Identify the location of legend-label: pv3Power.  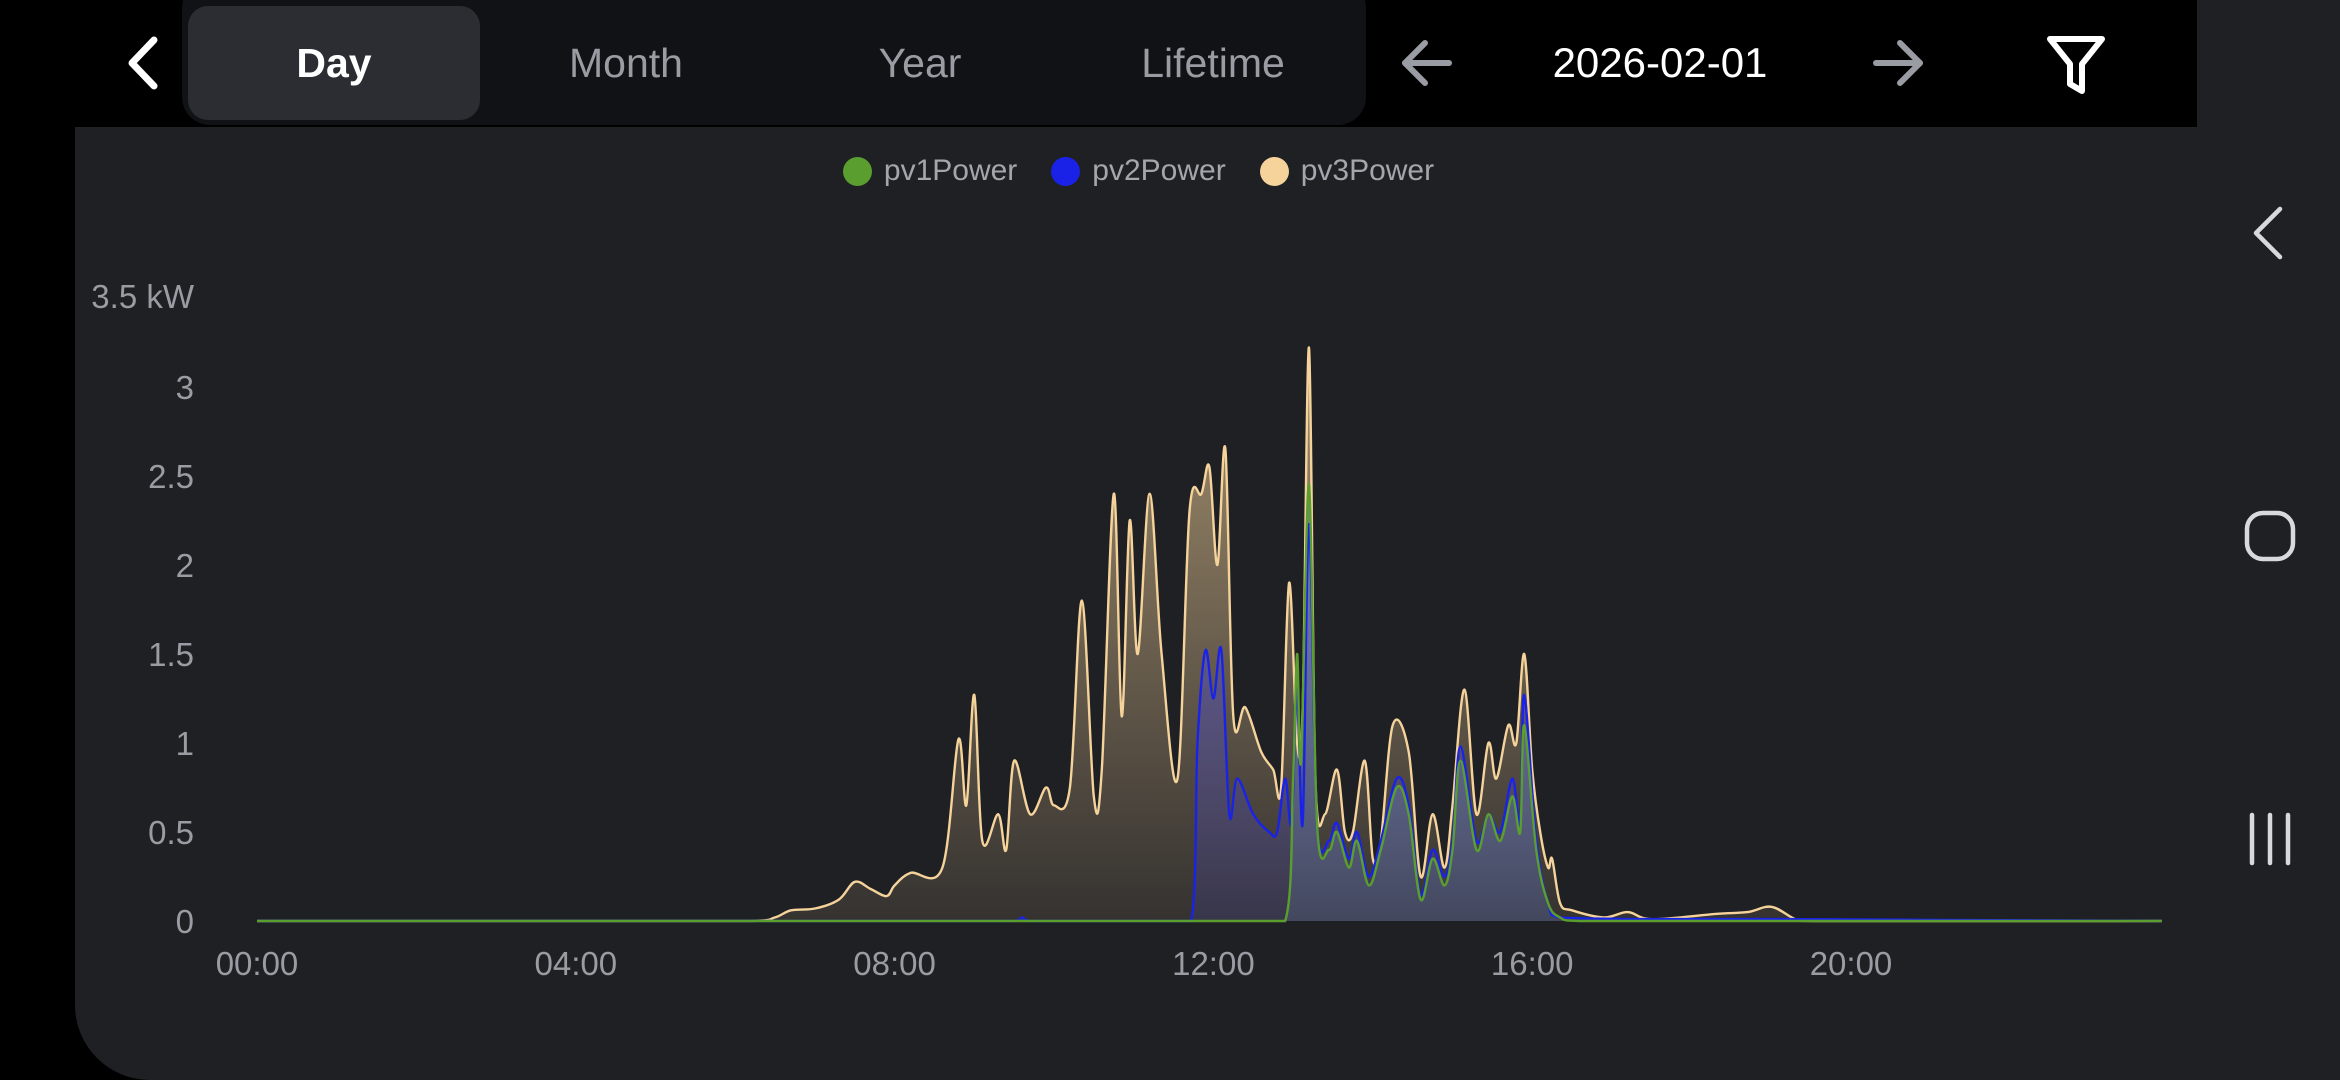
(1367, 170).